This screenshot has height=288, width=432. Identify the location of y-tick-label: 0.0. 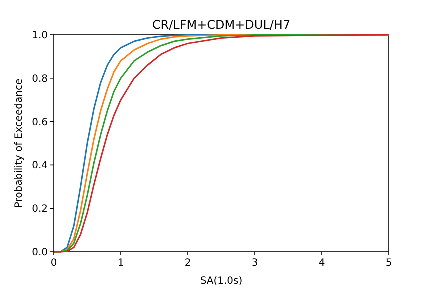
(40, 253).